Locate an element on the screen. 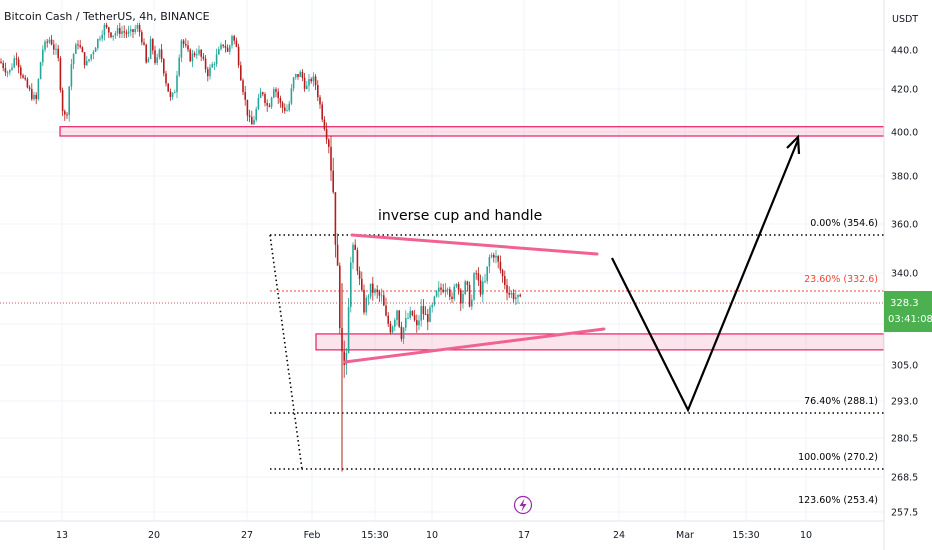 The image size is (932, 550). time-tick-label: 20 is located at coordinates (154, 535).